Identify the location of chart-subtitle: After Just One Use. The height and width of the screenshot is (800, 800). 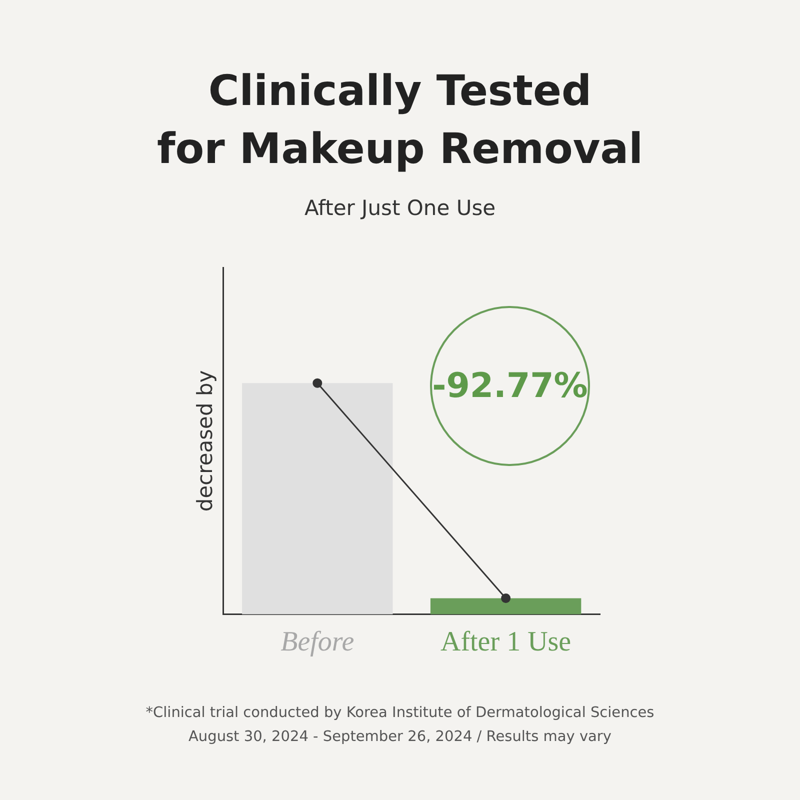
(400, 208).